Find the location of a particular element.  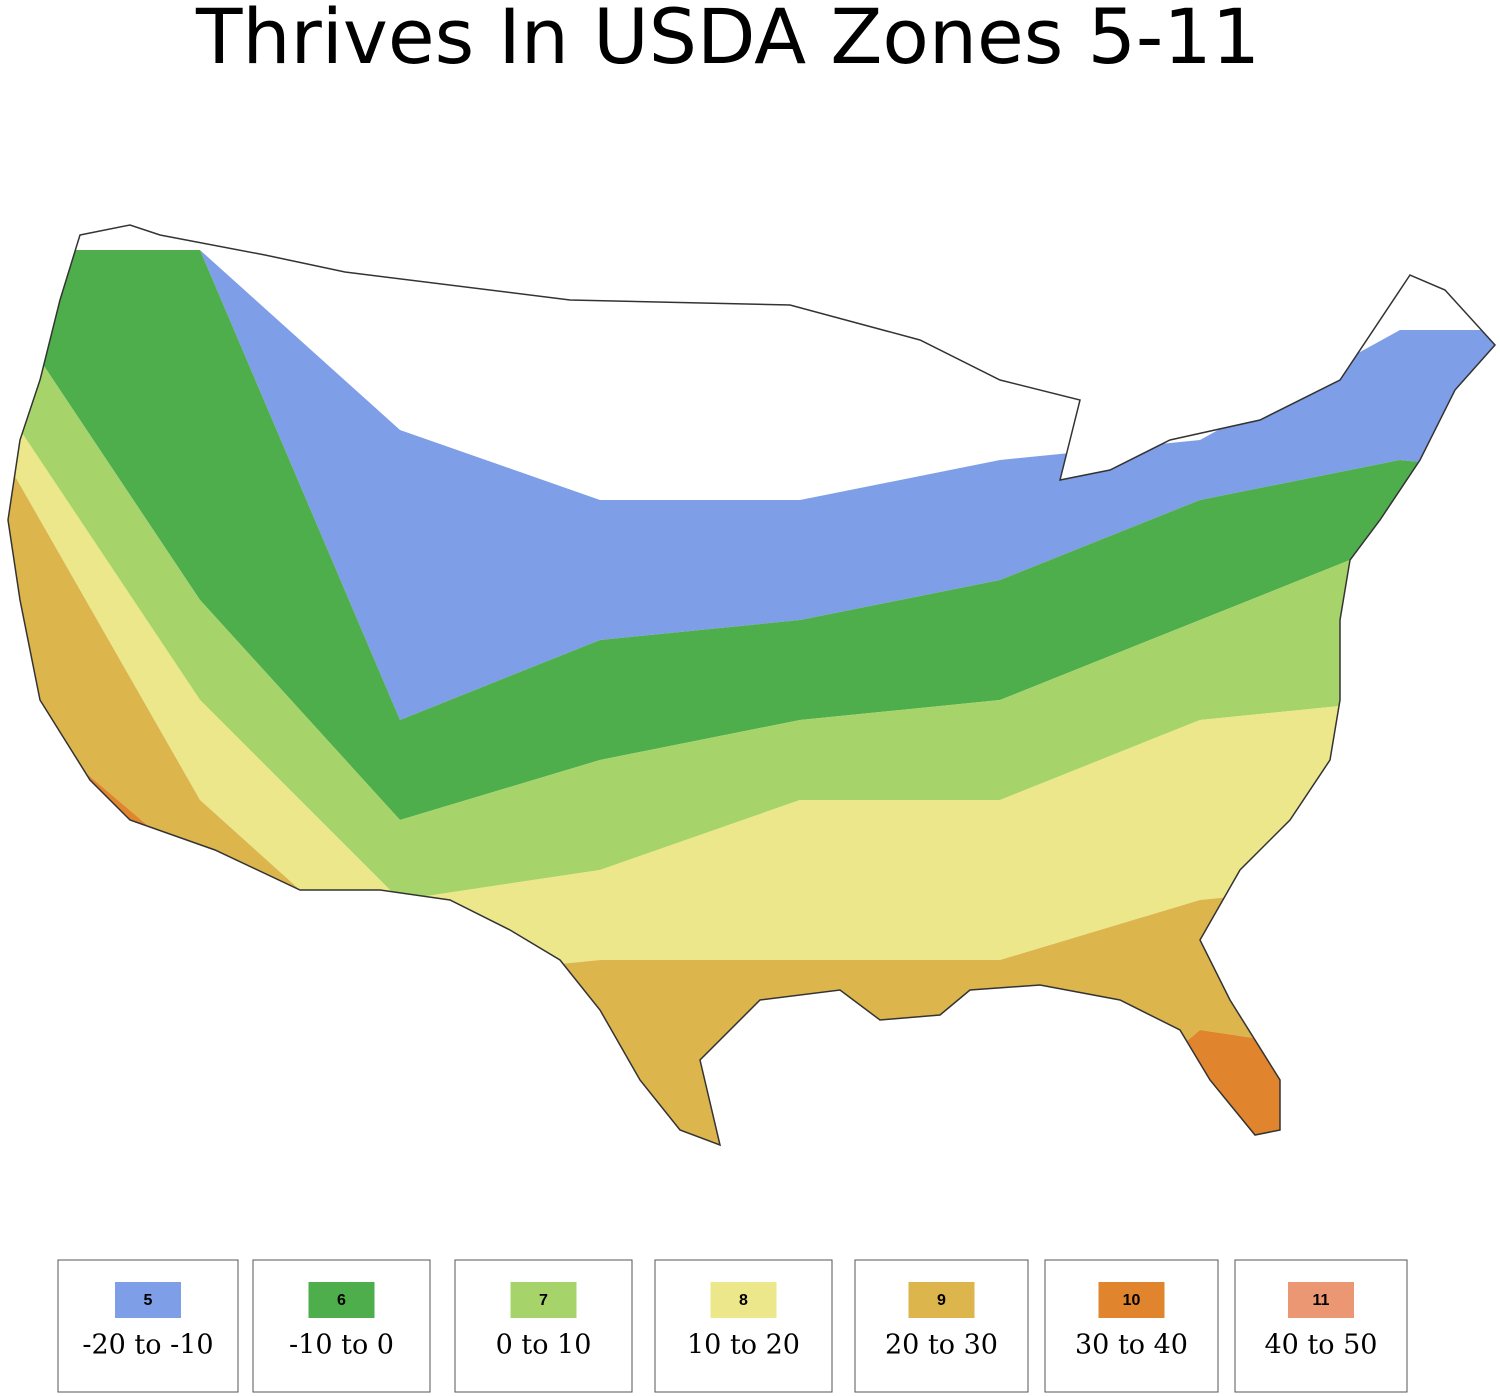

title: Thrives In USDA Zones 5-11 is located at coordinates (727, 40).